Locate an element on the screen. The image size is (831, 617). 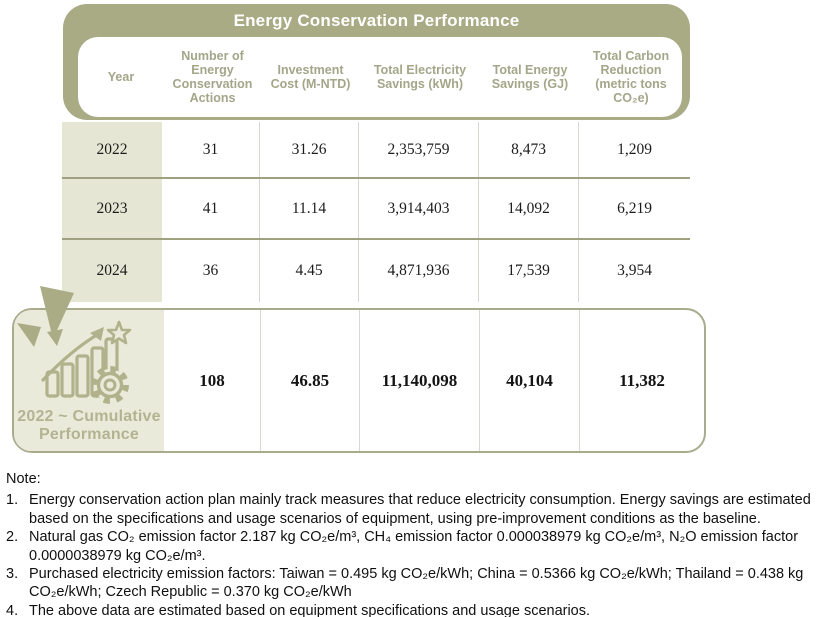
notes-heading: Note: is located at coordinates (23, 479).